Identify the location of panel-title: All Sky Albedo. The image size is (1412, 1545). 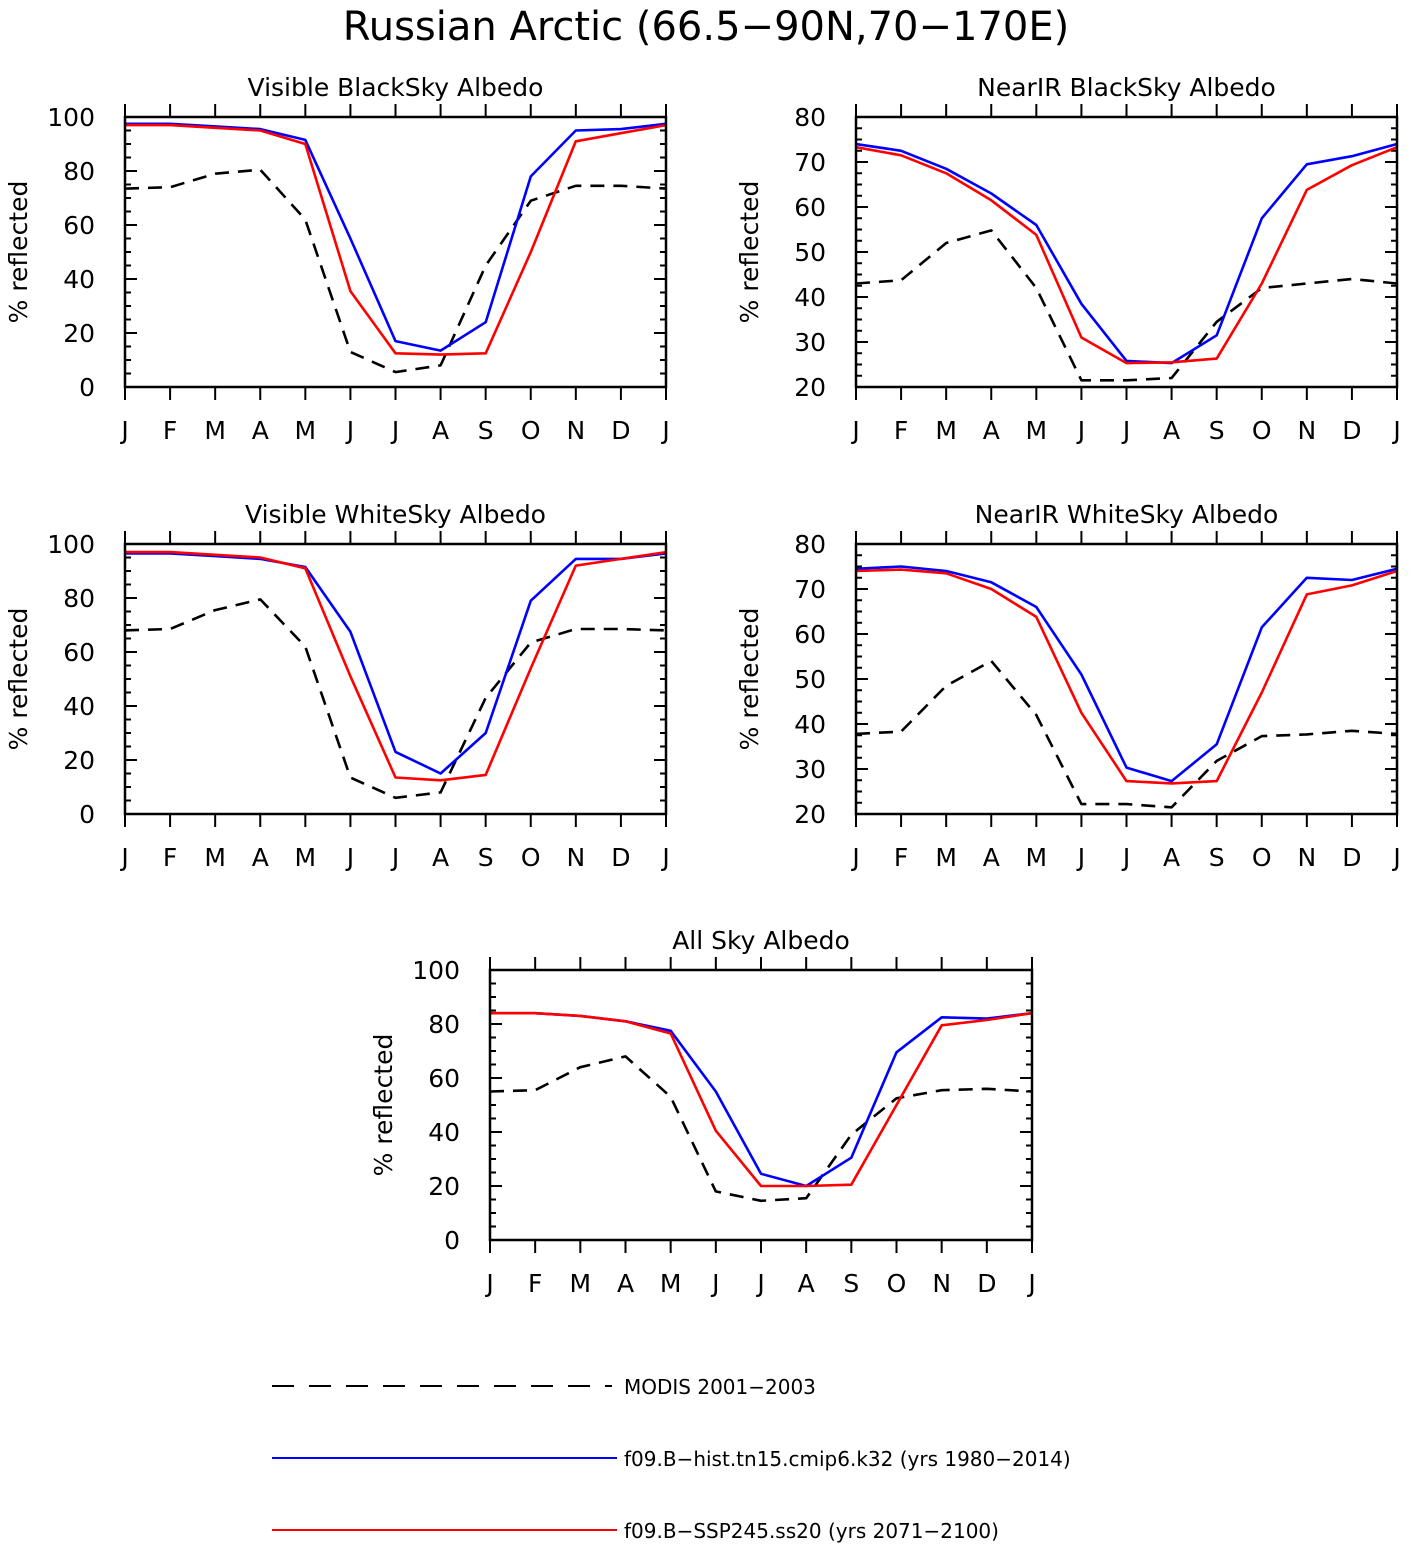
(761, 940).